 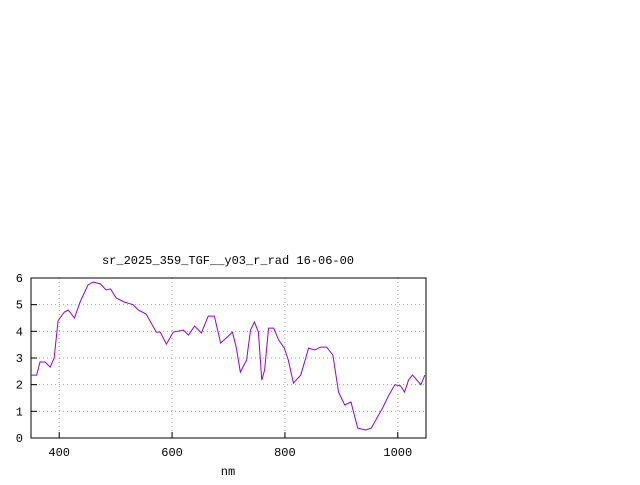 I want to click on y-tick-label: 1, so click(x=19, y=412).